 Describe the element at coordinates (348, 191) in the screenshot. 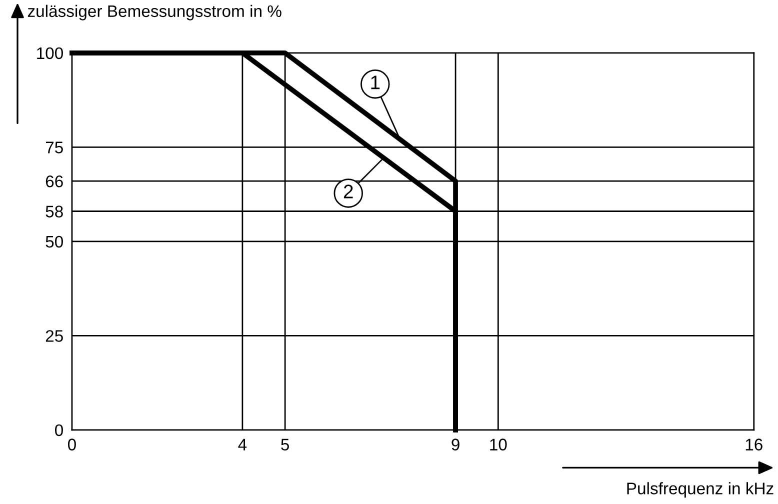

I see `annotation: 2` at that location.